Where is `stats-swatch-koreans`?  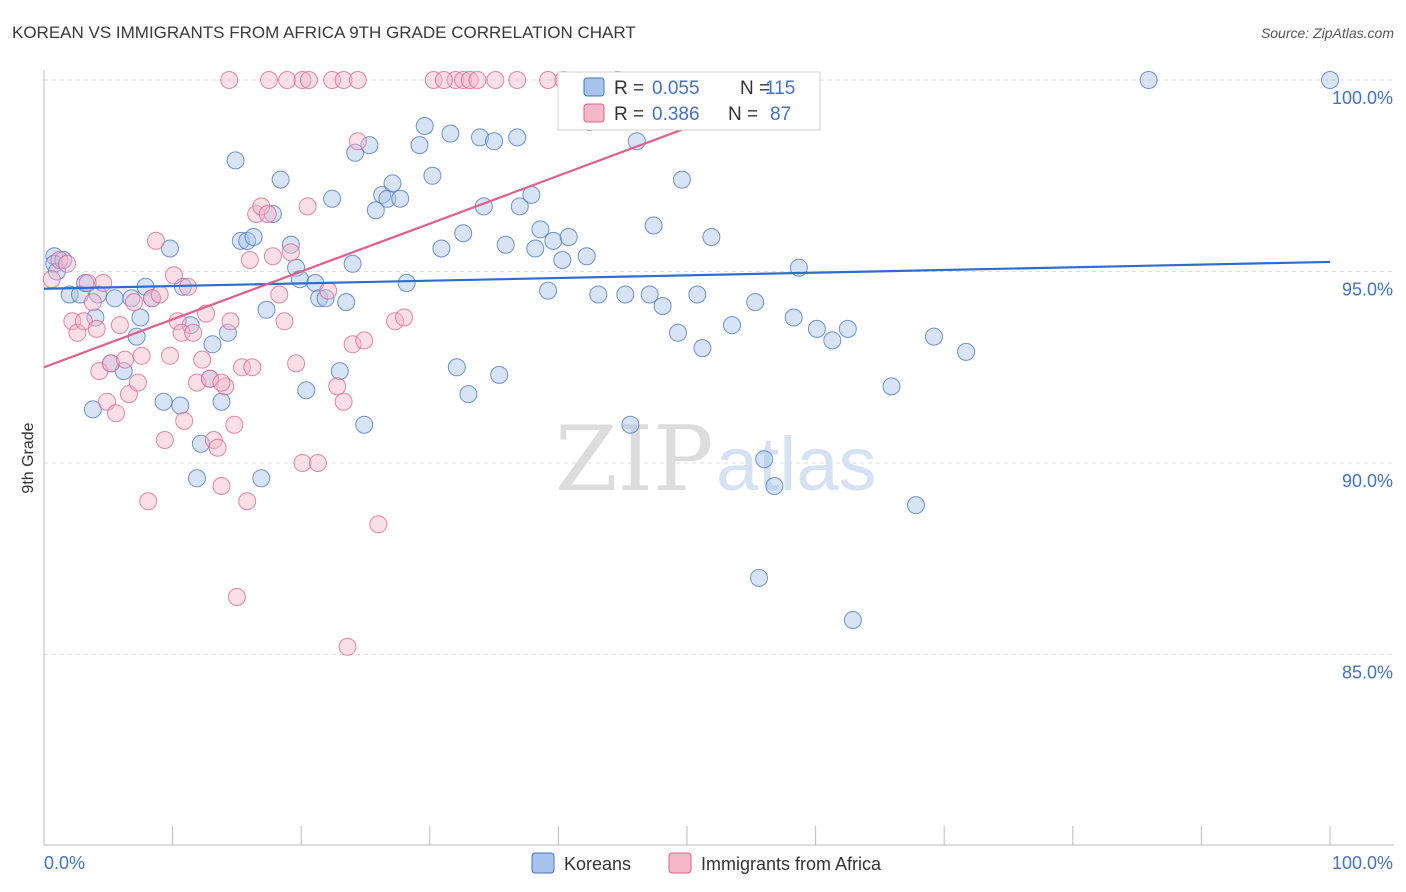 stats-swatch-koreans is located at coordinates (594, 87).